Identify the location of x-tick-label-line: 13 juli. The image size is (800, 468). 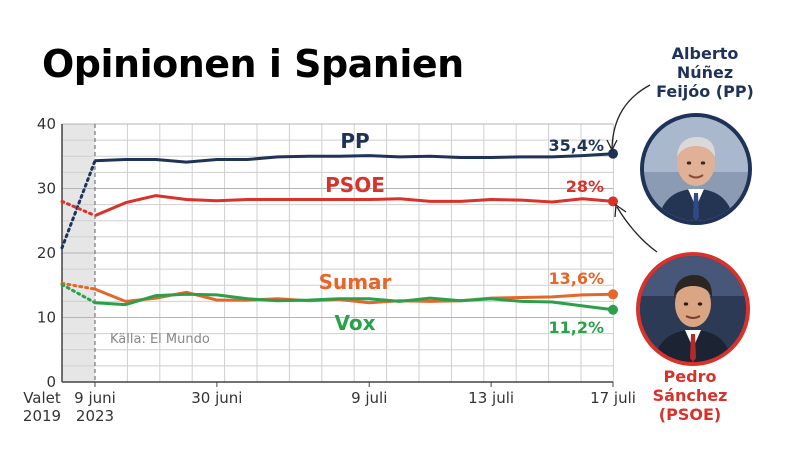
(491, 398).